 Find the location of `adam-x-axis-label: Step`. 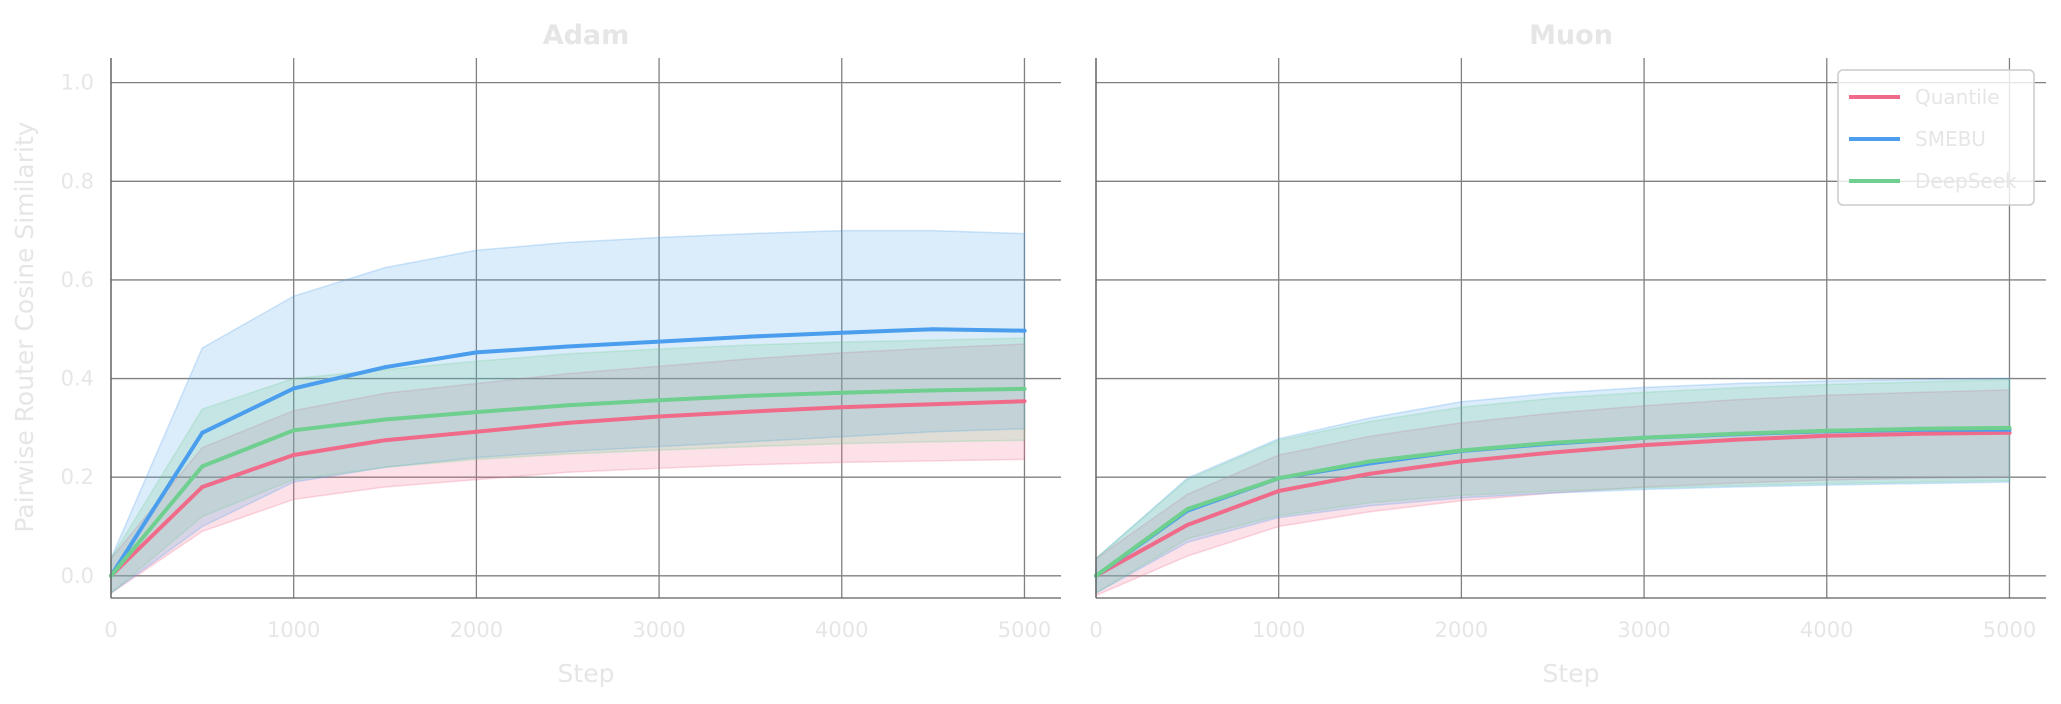

adam-x-axis-label: Step is located at coordinates (586, 673).